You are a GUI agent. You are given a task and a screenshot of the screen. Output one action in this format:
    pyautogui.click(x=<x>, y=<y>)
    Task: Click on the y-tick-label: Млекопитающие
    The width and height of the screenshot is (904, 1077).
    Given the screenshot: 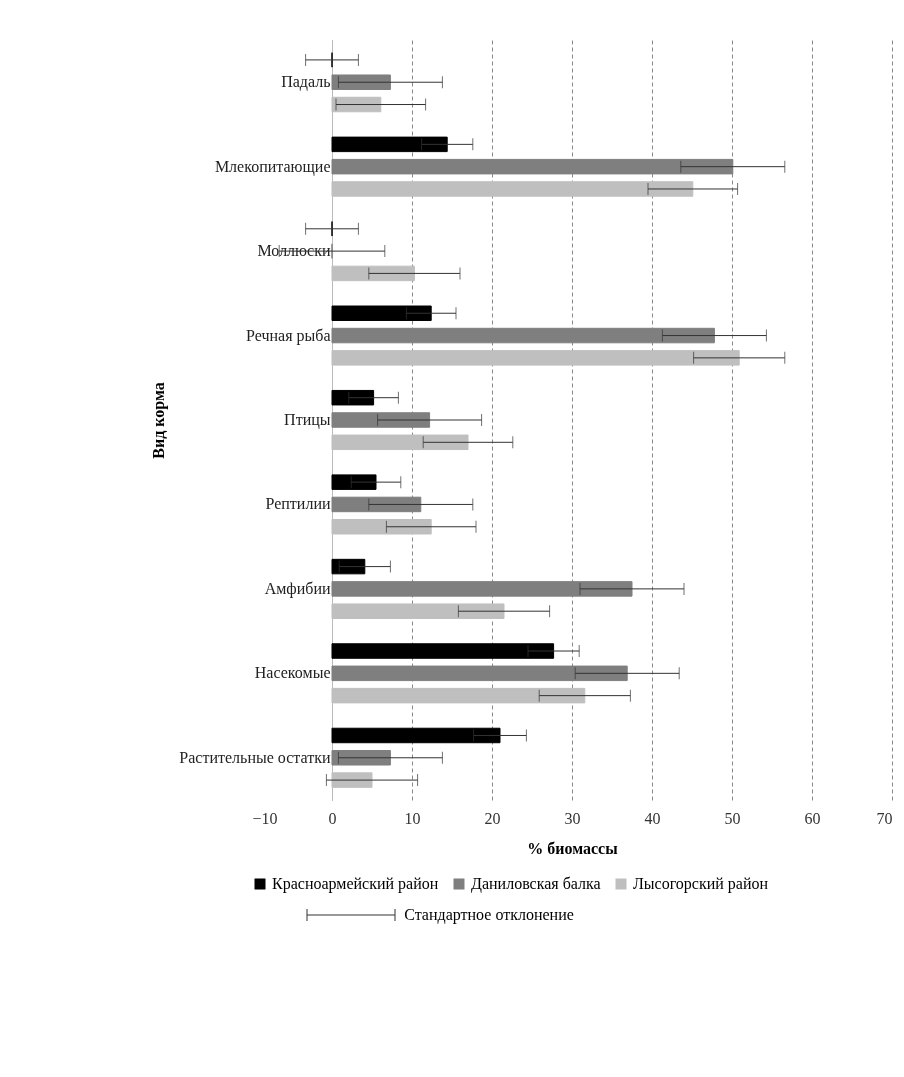 What is the action you would take?
    pyautogui.click(x=272, y=166)
    